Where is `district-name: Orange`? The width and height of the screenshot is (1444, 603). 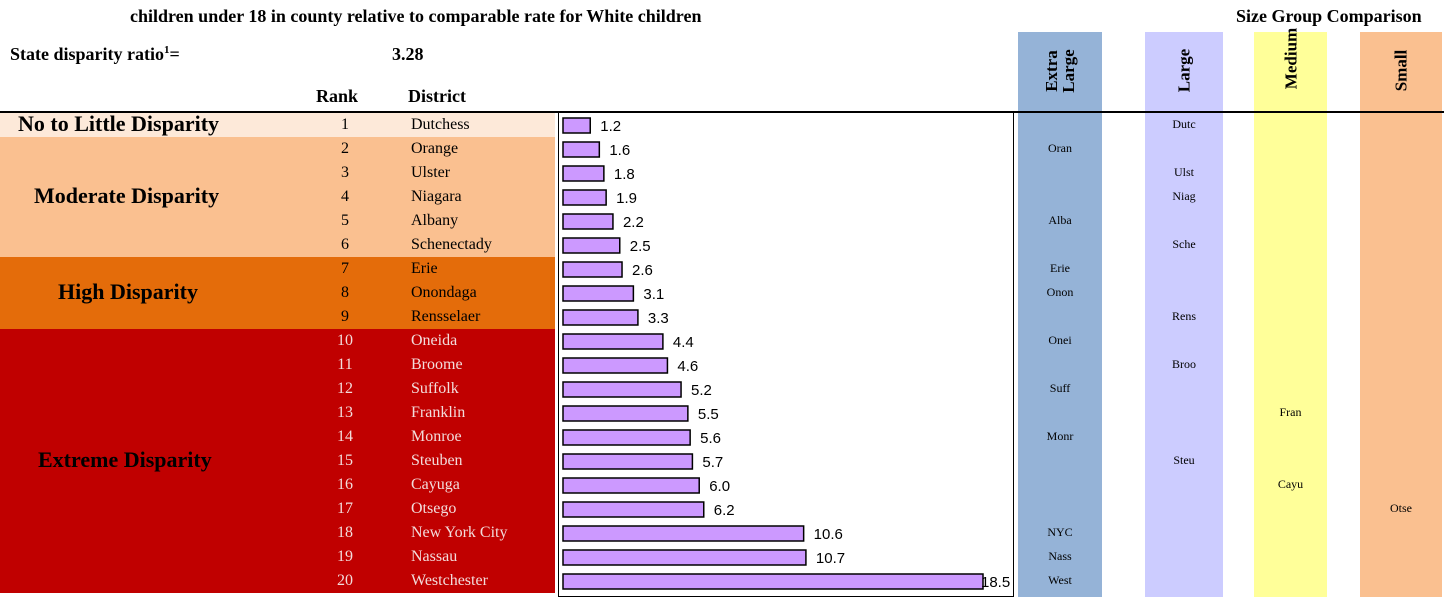
district-name: Orange is located at coordinates (435, 148).